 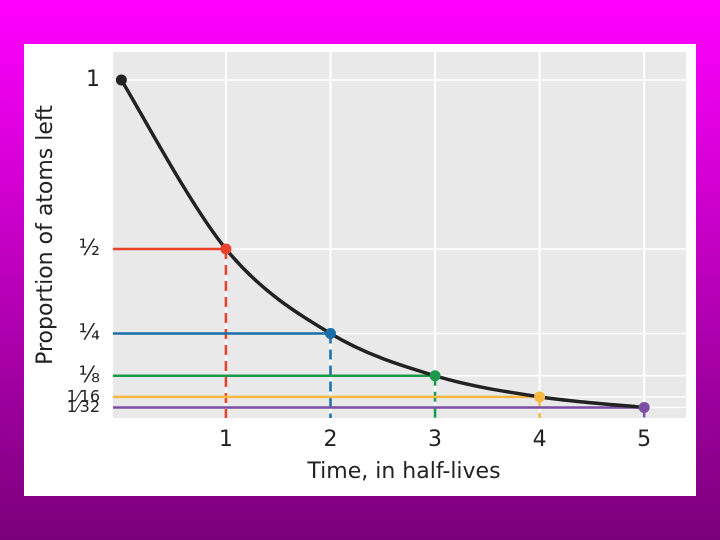 I want to click on x-tick-label: 4, so click(x=540, y=439).